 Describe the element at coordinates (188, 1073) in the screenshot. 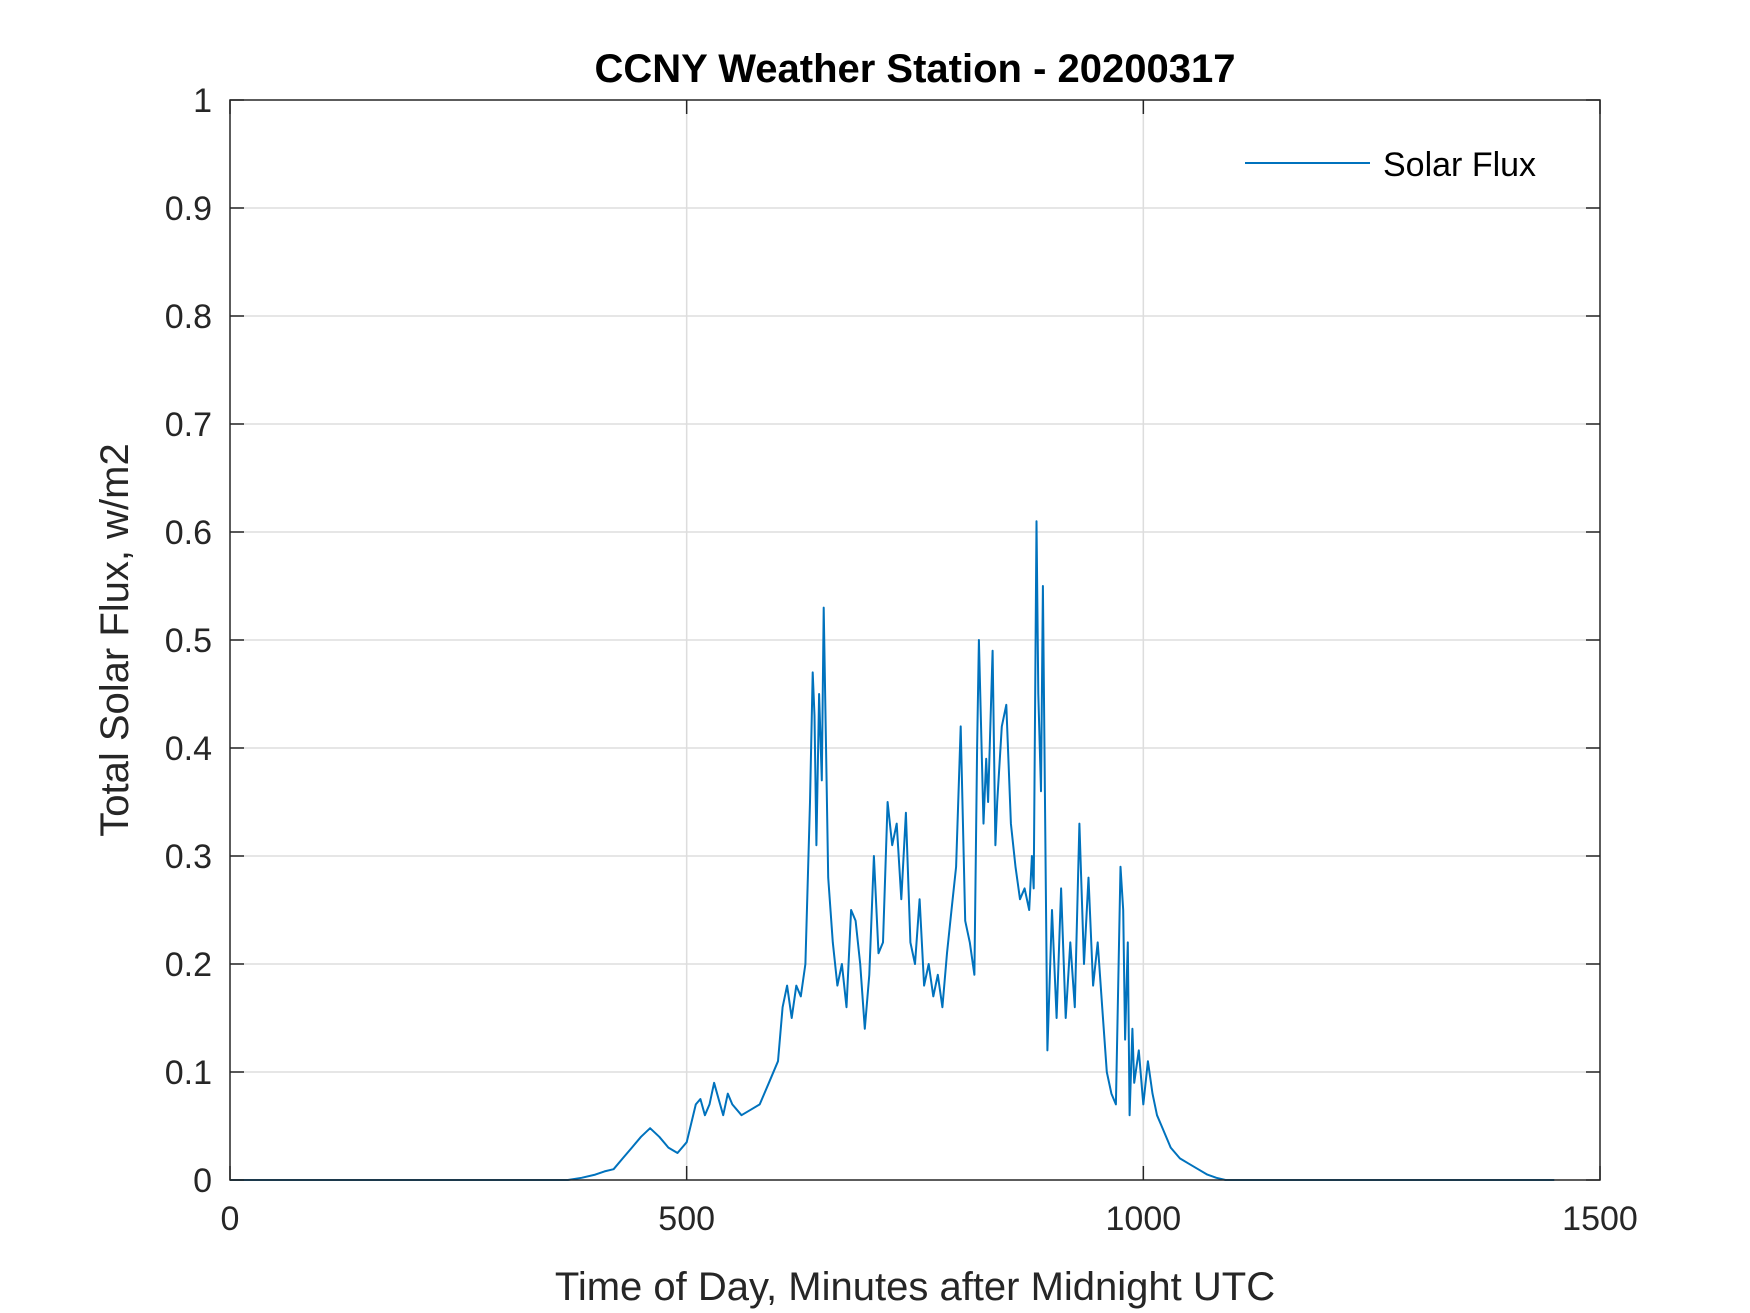

I see `y-tick-label: 0.1` at that location.